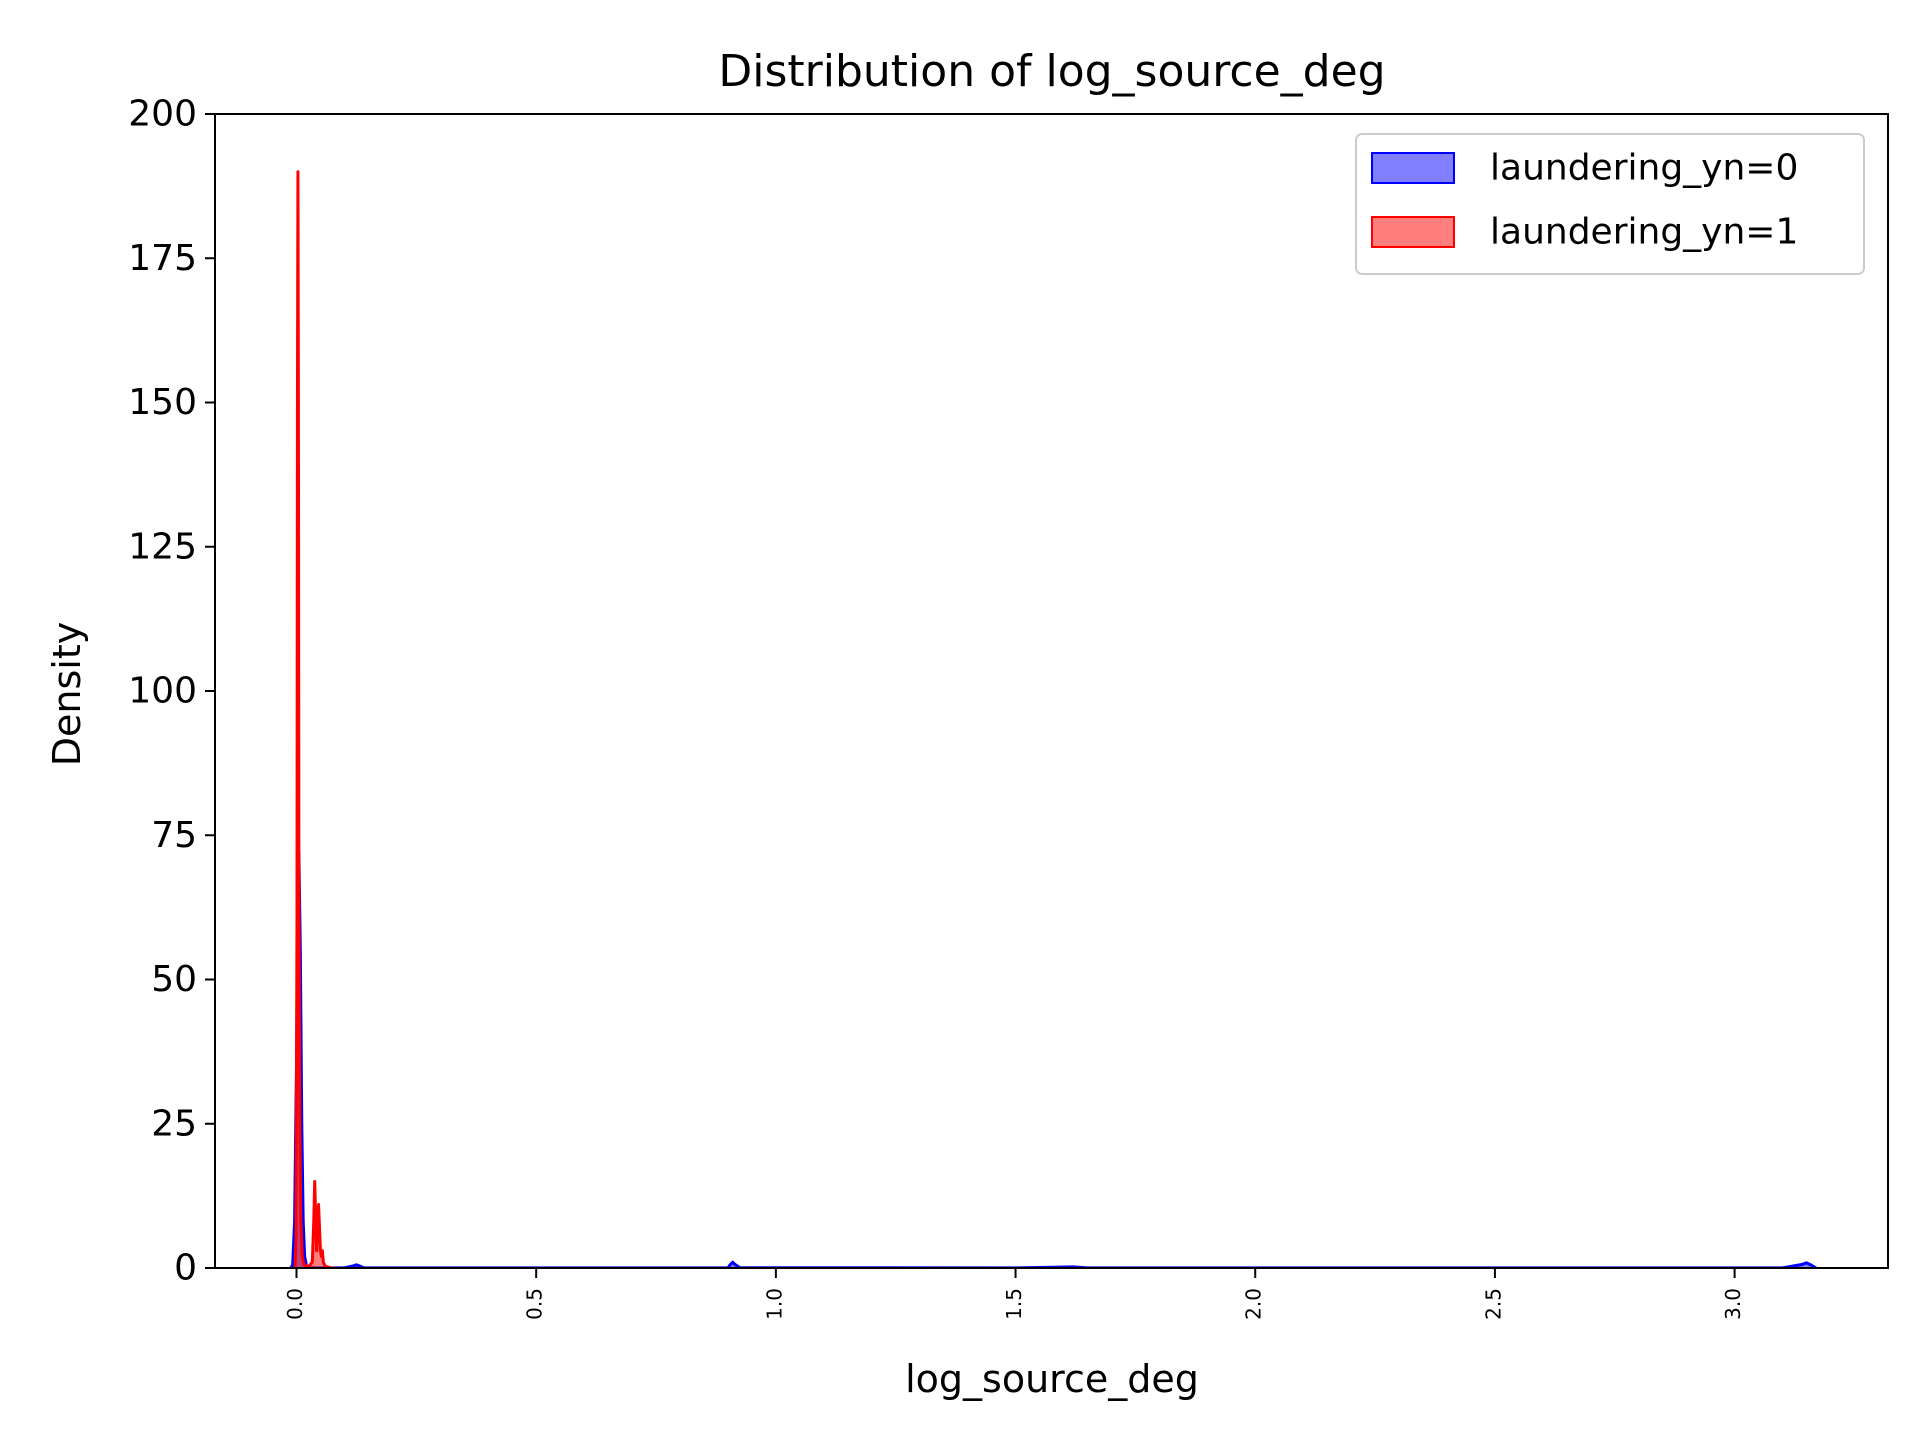 The height and width of the screenshot is (1445, 1920). What do you see at coordinates (162, 402) in the screenshot?
I see `y-tick-label: 150` at bounding box center [162, 402].